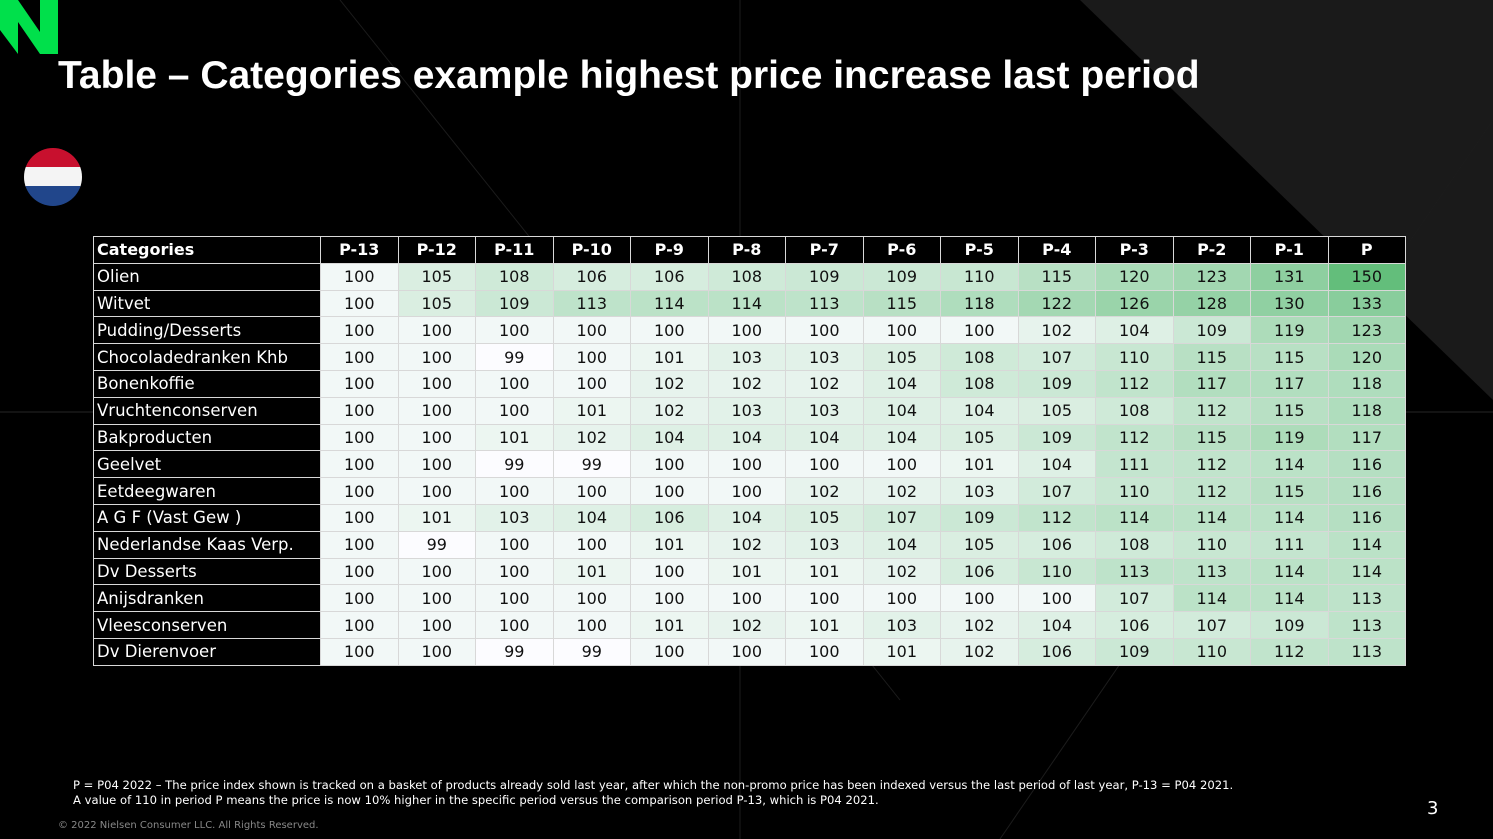 The width and height of the screenshot is (1493, 839). I want to click on value-cell: 126, so click(1134, 303).